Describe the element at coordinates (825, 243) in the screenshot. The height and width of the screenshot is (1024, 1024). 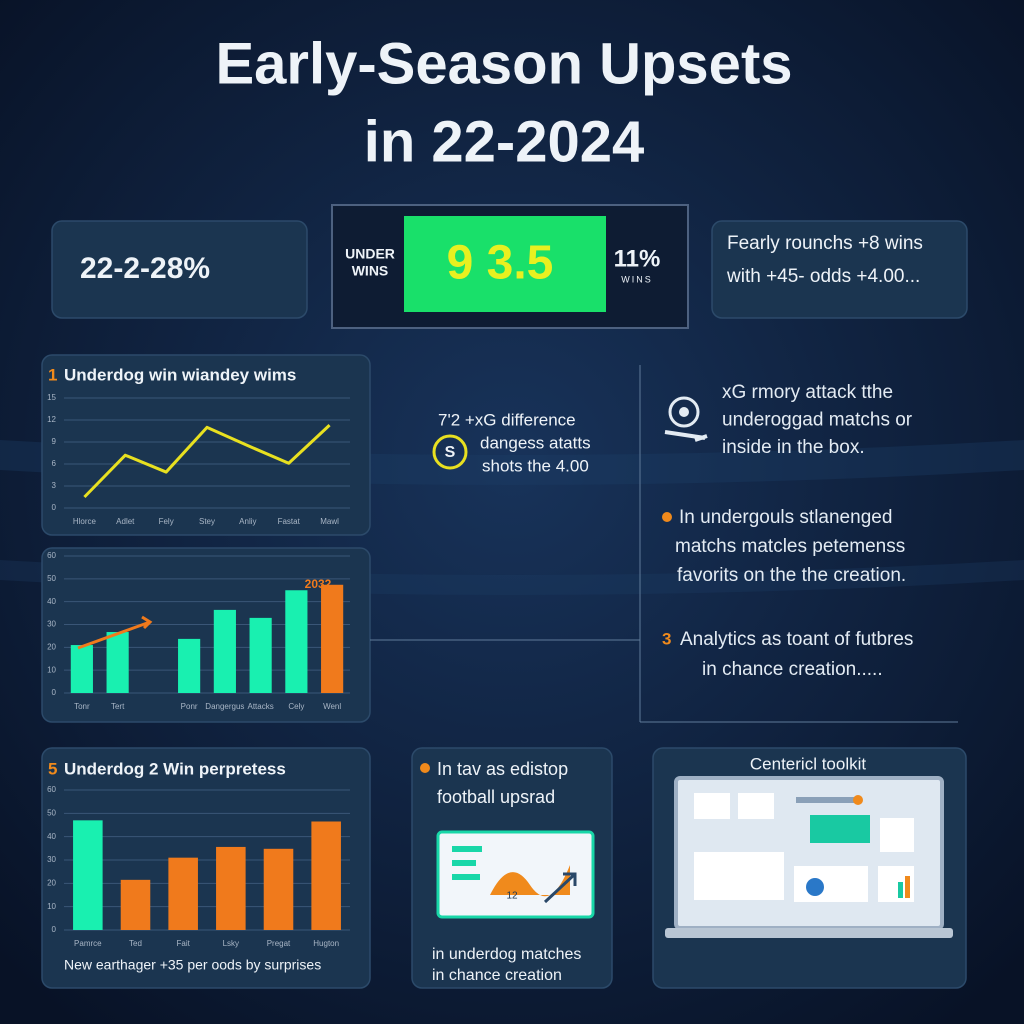
I see `stat-text: Fearly rounchs +8 wins` at that location.